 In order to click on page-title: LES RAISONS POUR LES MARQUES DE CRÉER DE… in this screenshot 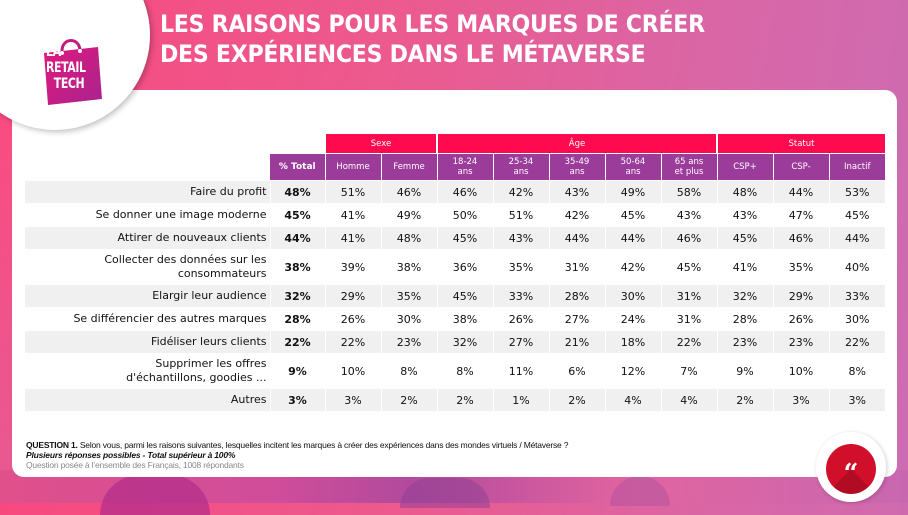, I will do `click(432, 39)`.